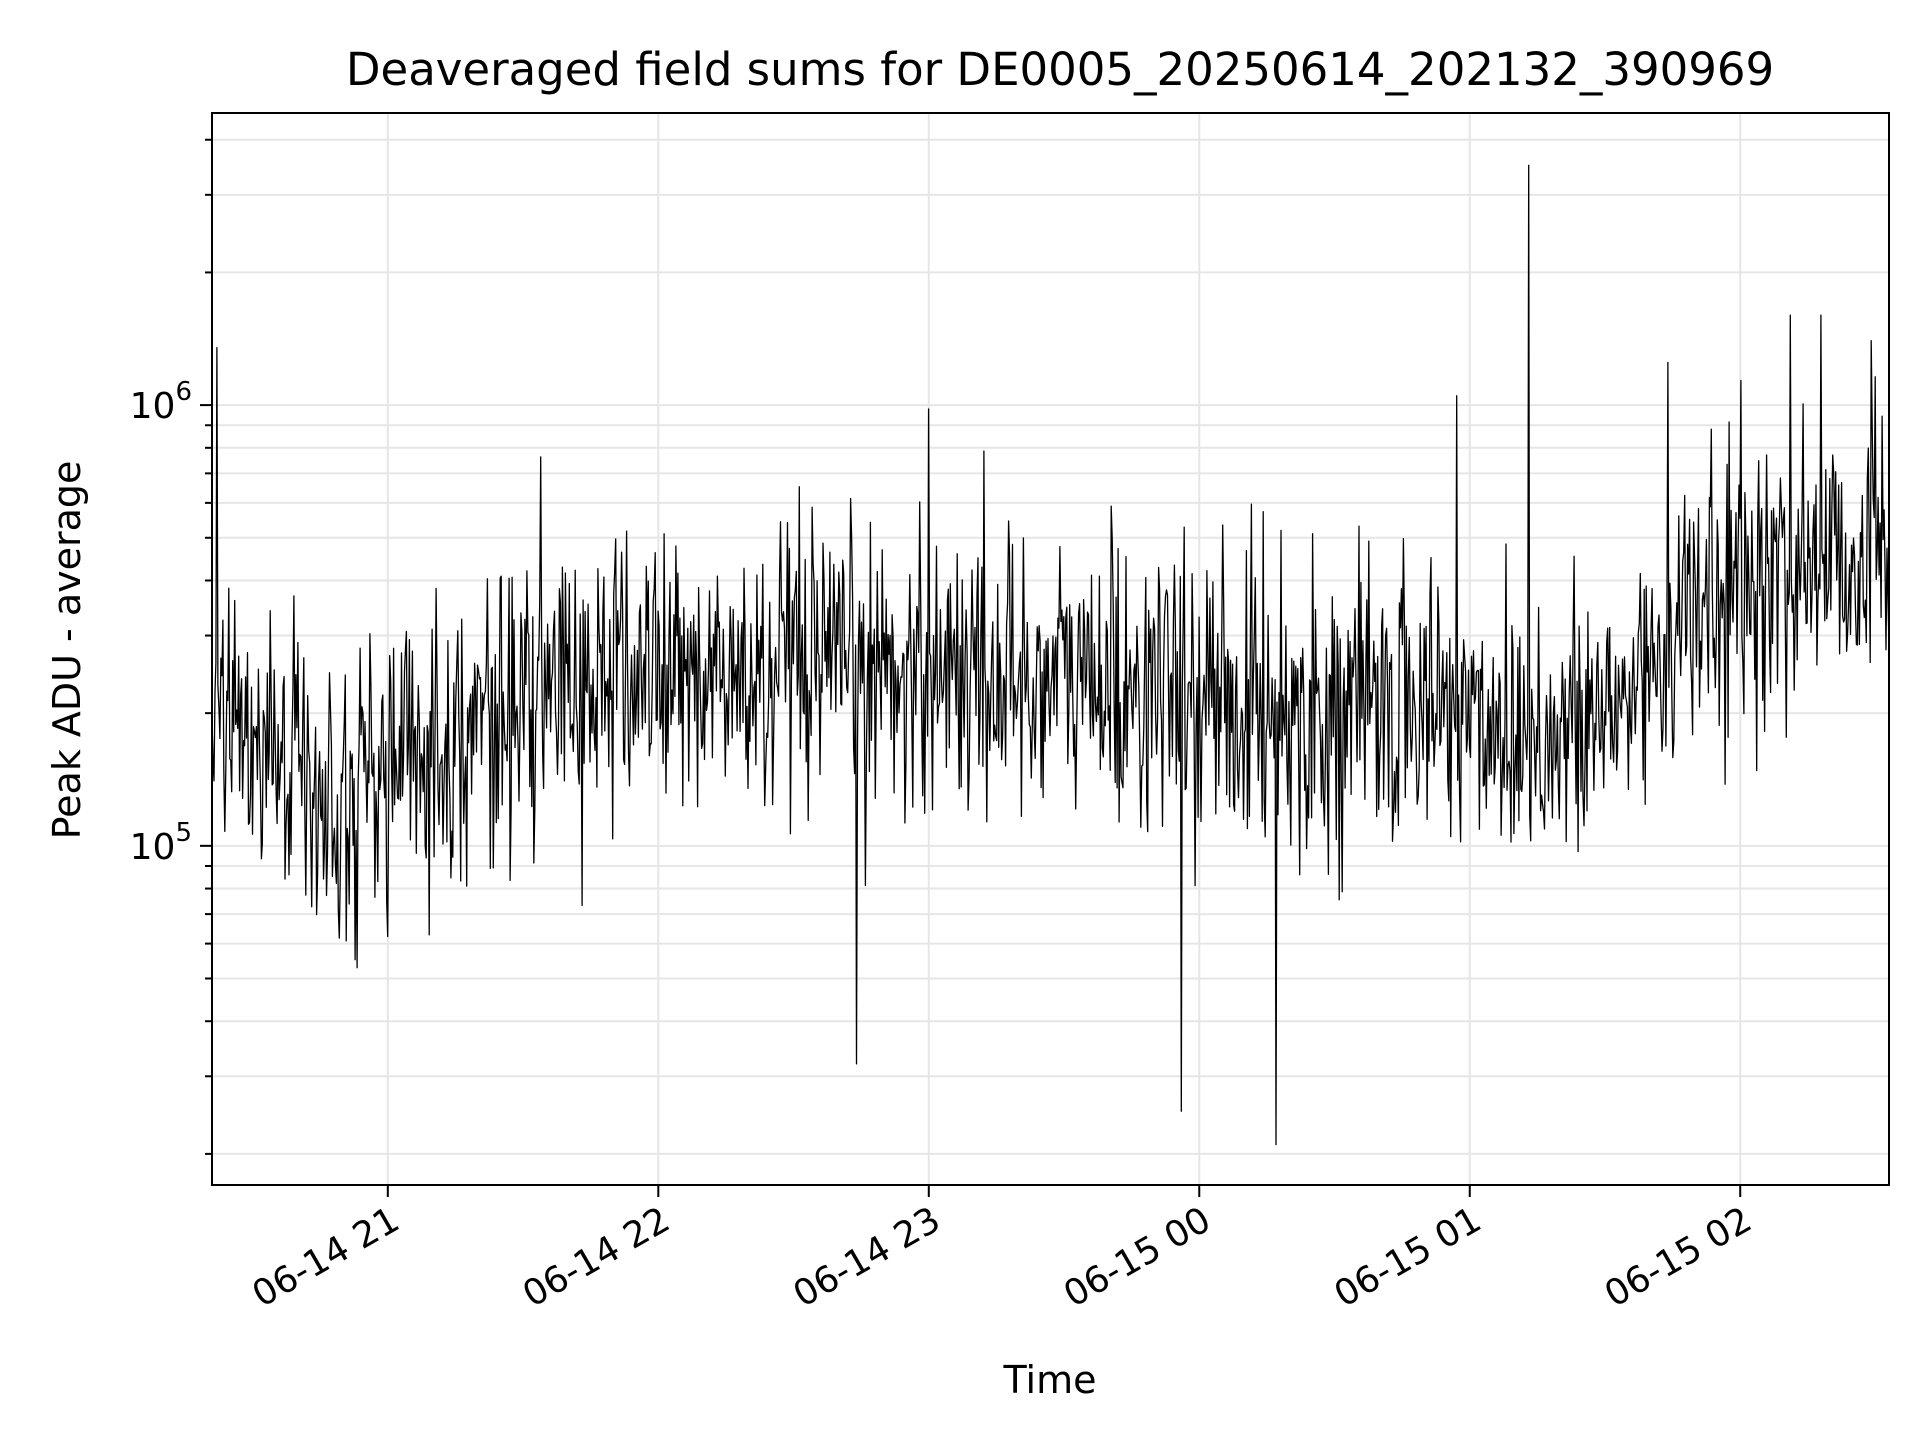  Describe the element at coordinates (1137, 1257) in the screenshot. I see `x-tick-label: 06-15 00` at that location.